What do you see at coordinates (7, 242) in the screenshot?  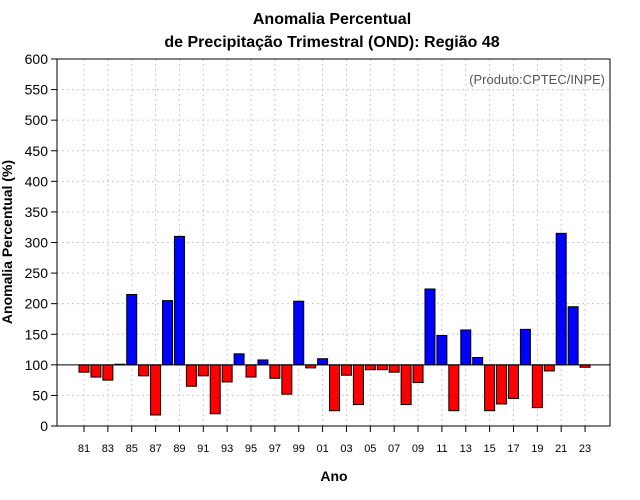 I see `y-axis-label: Anomalia Percentual (%)` at bounding box center [7, 242].